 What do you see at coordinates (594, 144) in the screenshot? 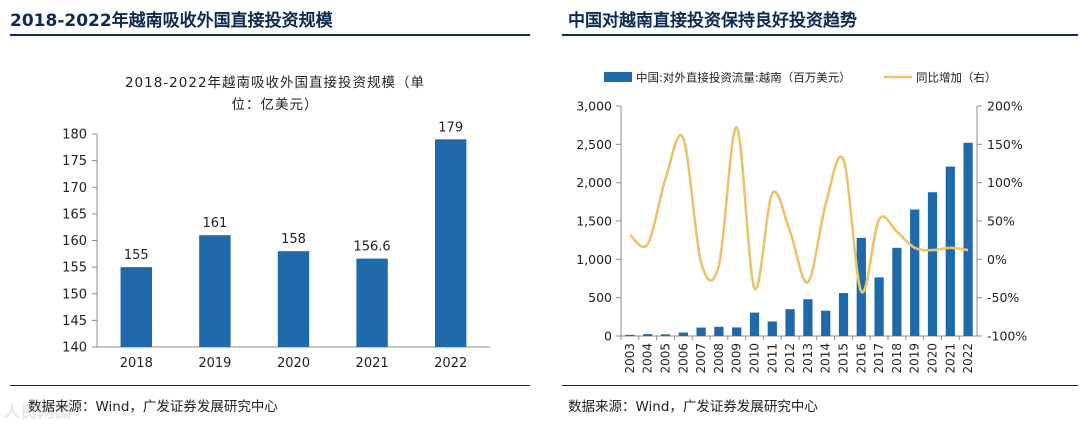
I see `left-y-tick-label: 2,500` at bounding box center [594, 144].